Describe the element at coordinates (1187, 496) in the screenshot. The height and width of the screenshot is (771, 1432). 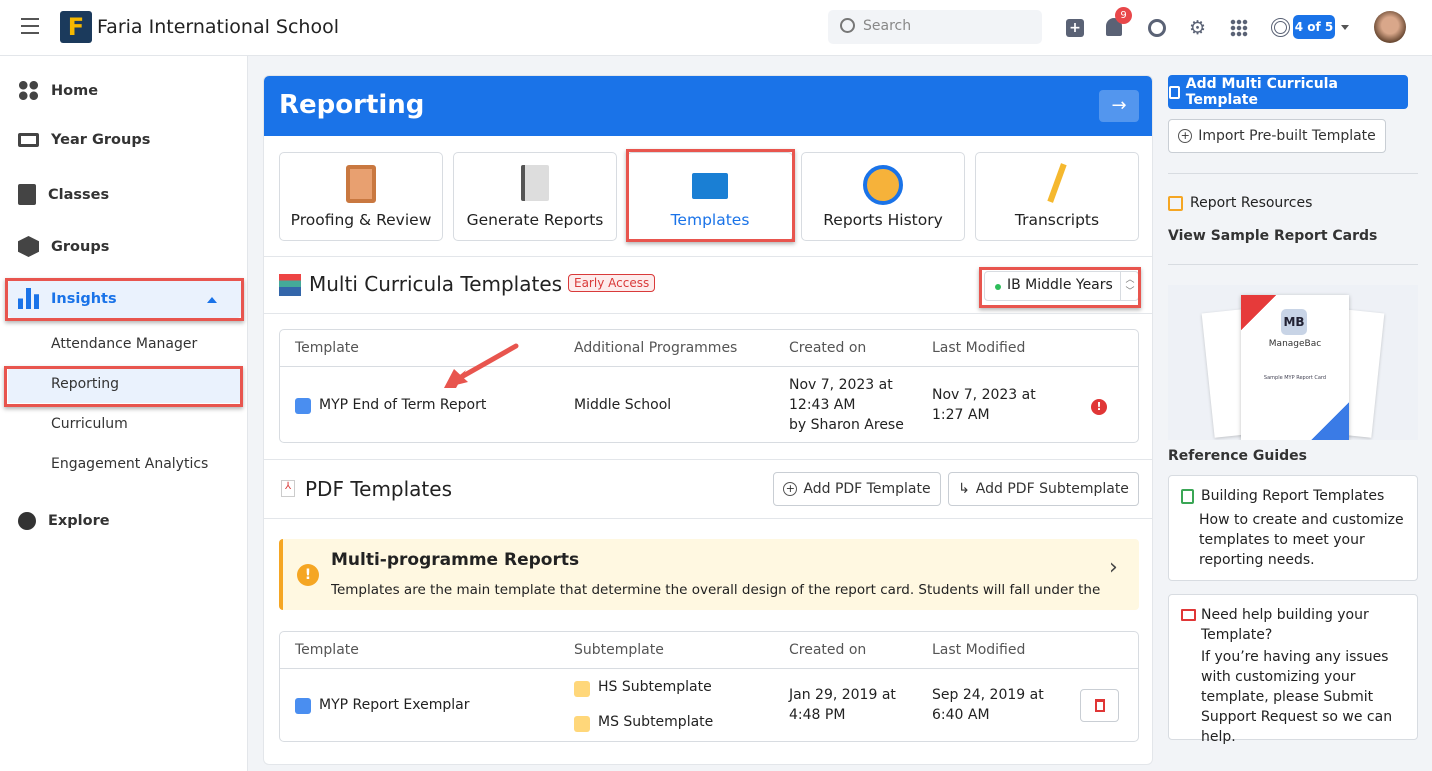
I see `document-icon` at that location.